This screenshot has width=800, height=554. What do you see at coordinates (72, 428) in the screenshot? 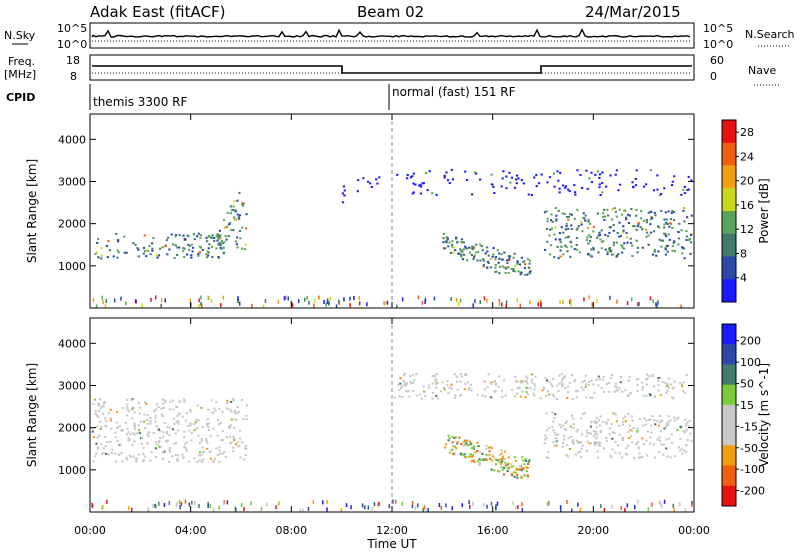
I see `y-tick-label: 2000` at bounding box center [72, 428].